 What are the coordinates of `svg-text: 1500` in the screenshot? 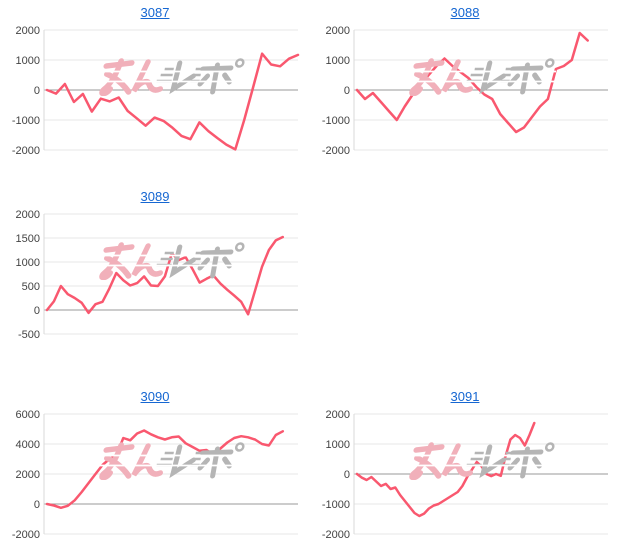 It's located at (28, 239).